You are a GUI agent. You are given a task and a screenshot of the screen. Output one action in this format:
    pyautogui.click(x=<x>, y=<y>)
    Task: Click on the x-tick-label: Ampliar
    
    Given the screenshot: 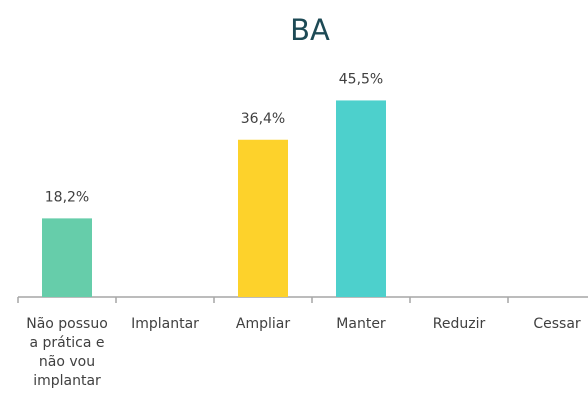 What is the action you would take?
    pyautogui.click(x=263, y=324)
    